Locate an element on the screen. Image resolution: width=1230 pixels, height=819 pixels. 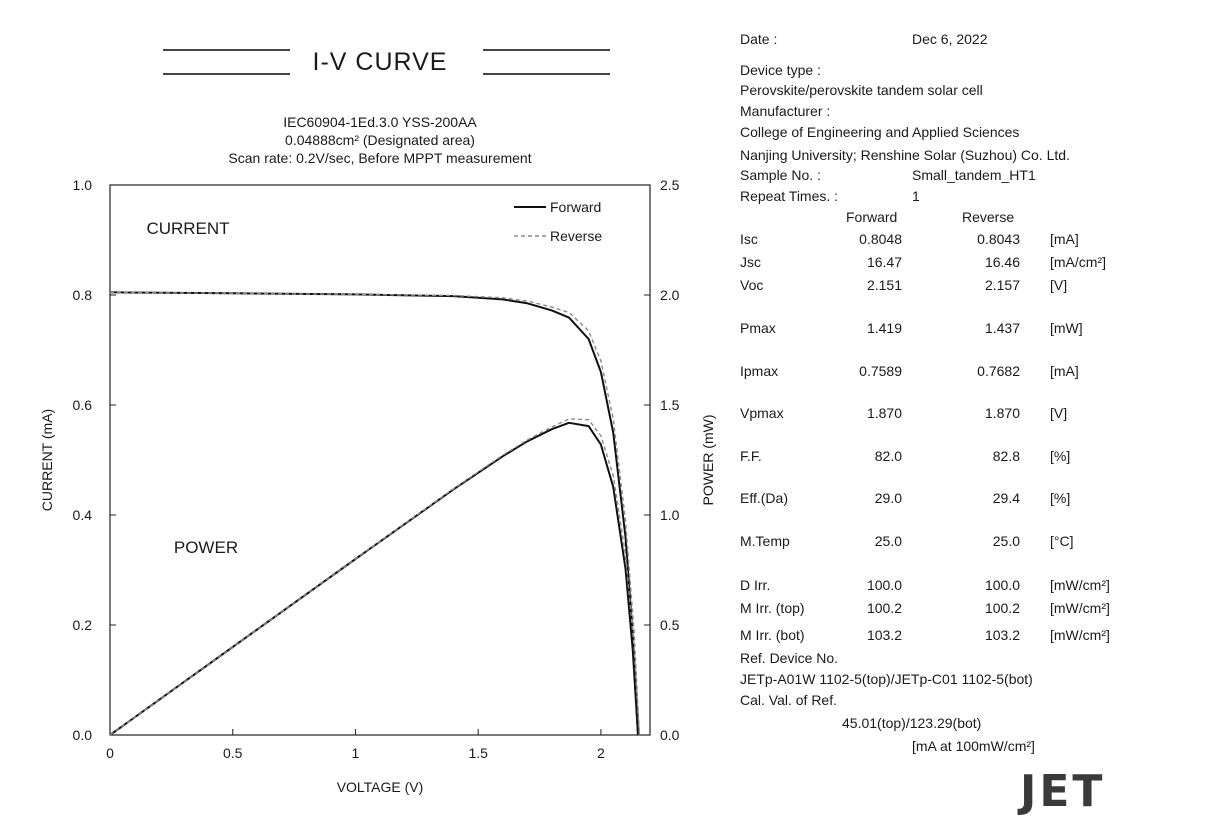
param-label: Eff.(Da) is located at coordinates (764, 498).